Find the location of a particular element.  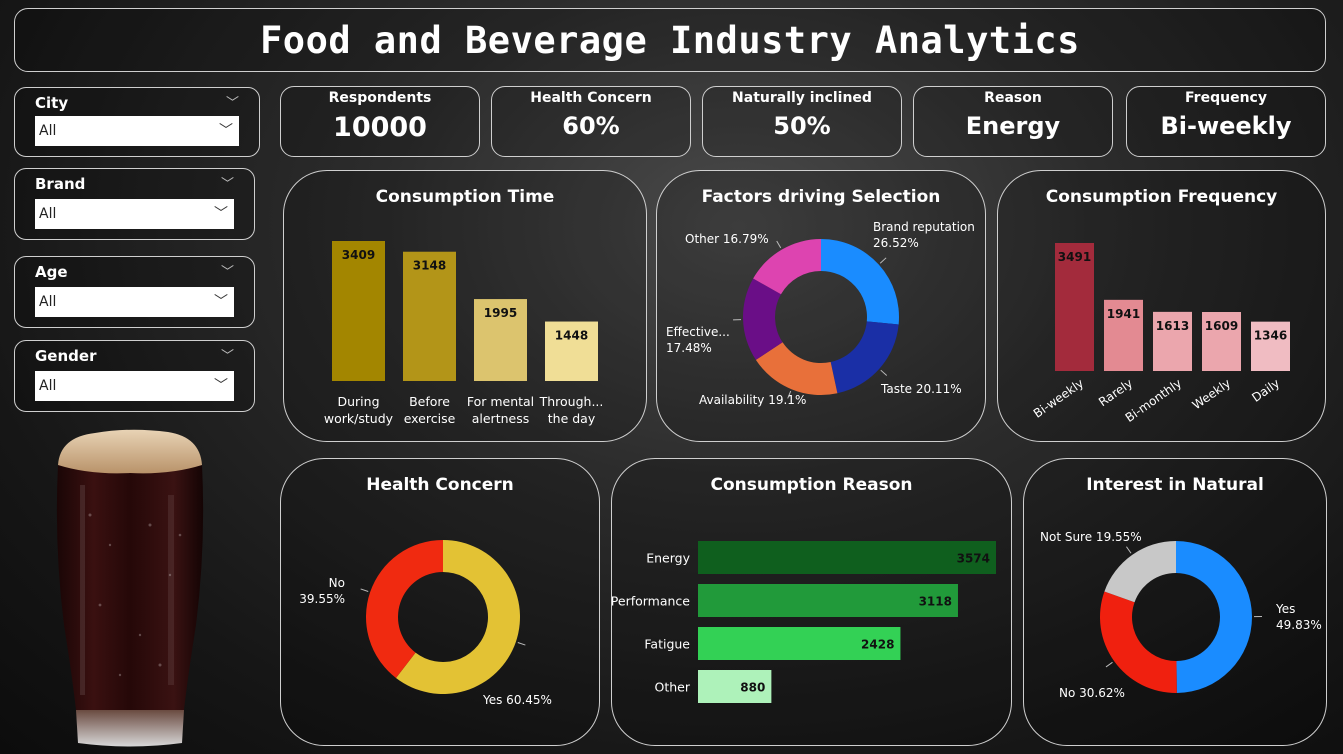

data-label: 2428 is located at coordinates (877, 645).